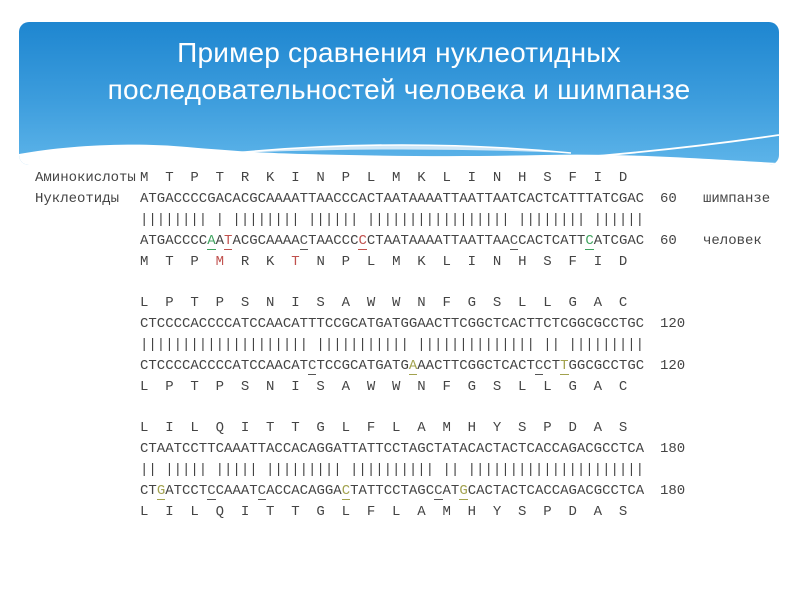 Image resolution: width=800 pixels, height=600 pixels. I want to click on sequence-text: M T P M R K T N P L M K L I N H S F I D, so click(384, 262).